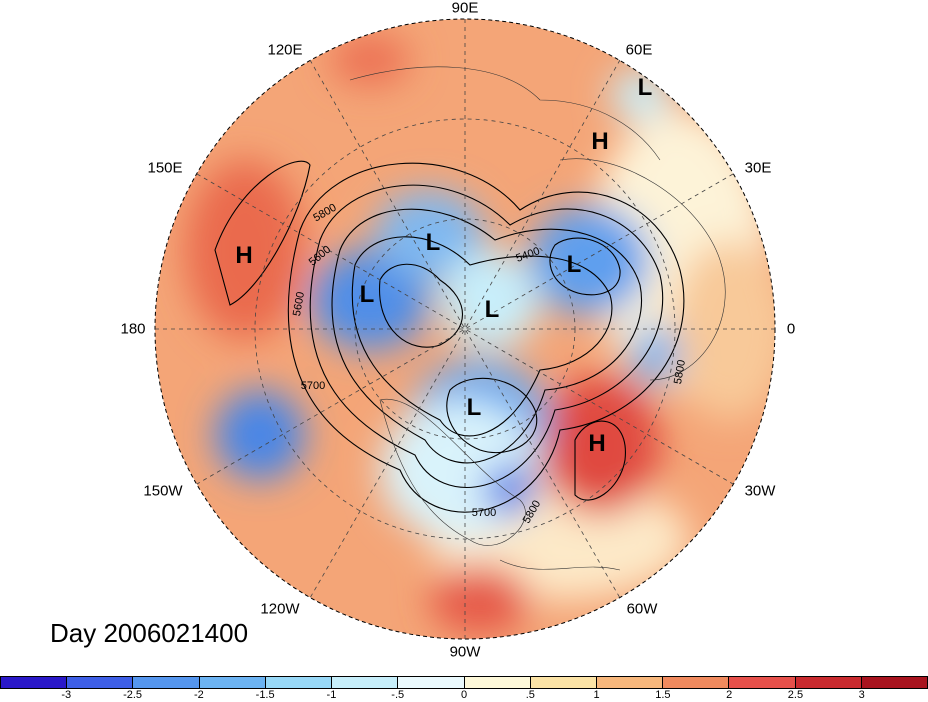 The height and width of the screenshot is (702, 928). I want to click on lon-label-90w: 90W, so click(465, 652).